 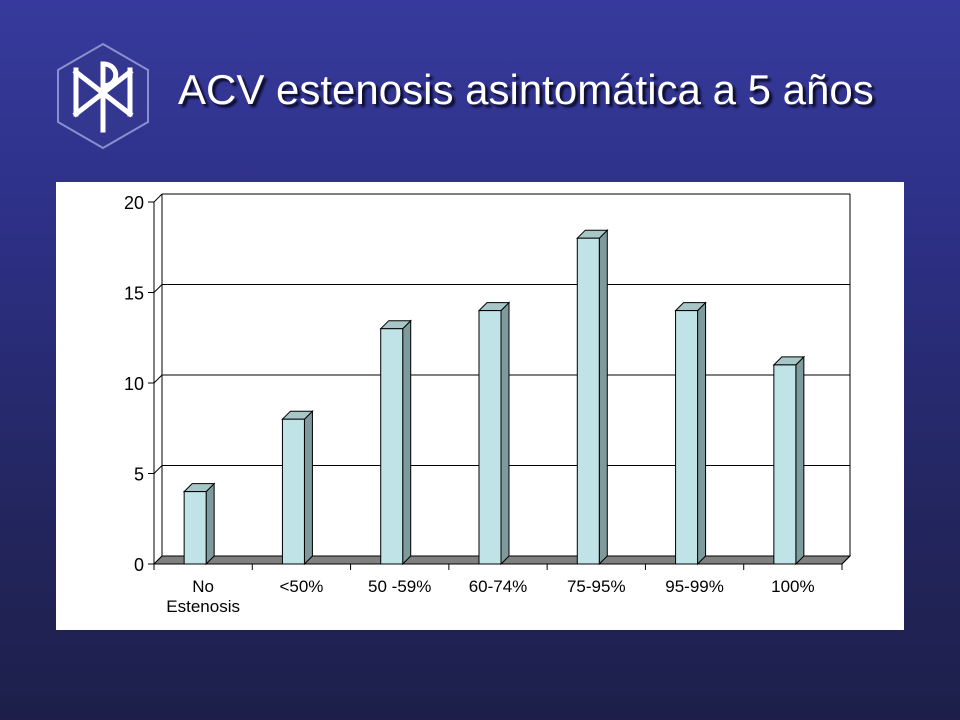 What do you see at coordinates (203, 586) in the screenshot?
I see `x-category-label: No` at bounding box center [203, 586].